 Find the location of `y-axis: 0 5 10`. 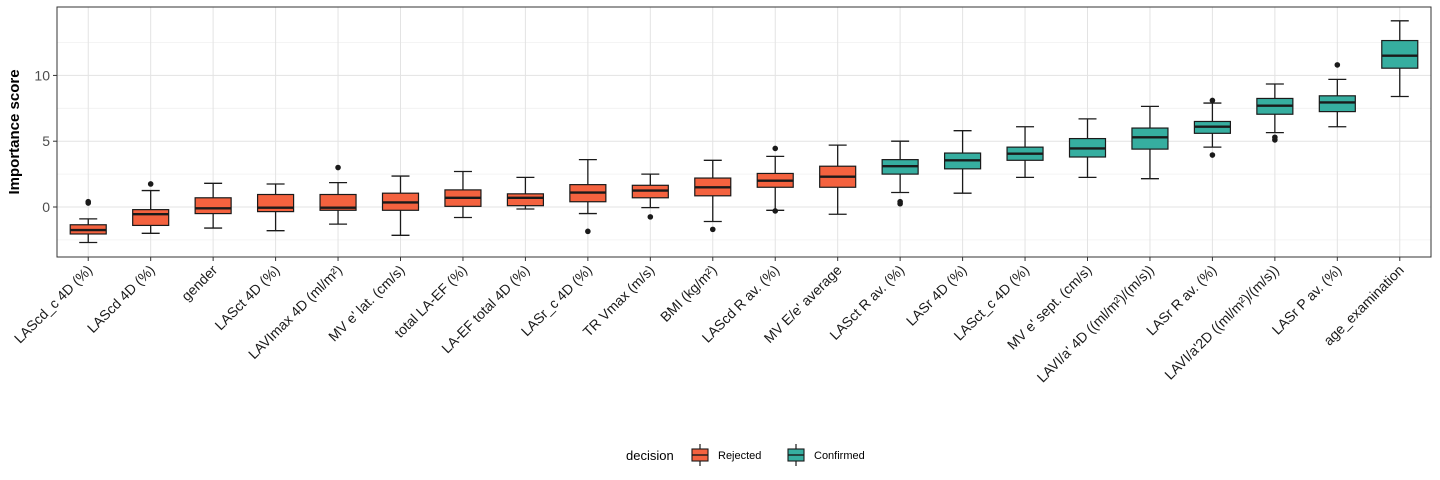

y-axis: 0 5 10 is located at coordinates (45, 141).